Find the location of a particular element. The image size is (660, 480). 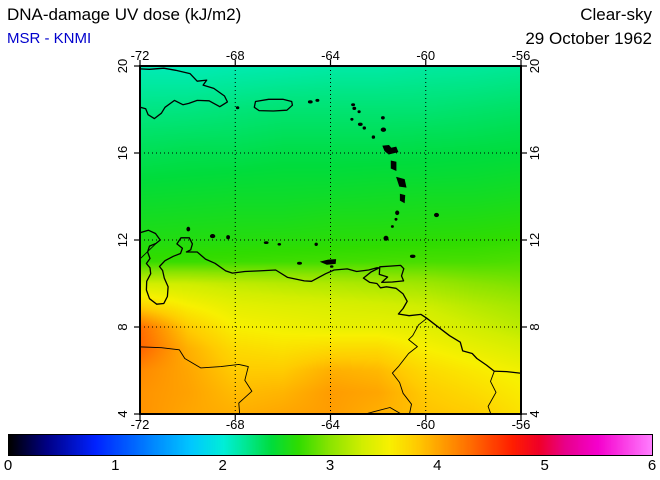

lon-tick-label-top: -72 is located at coordinates (140, 55).